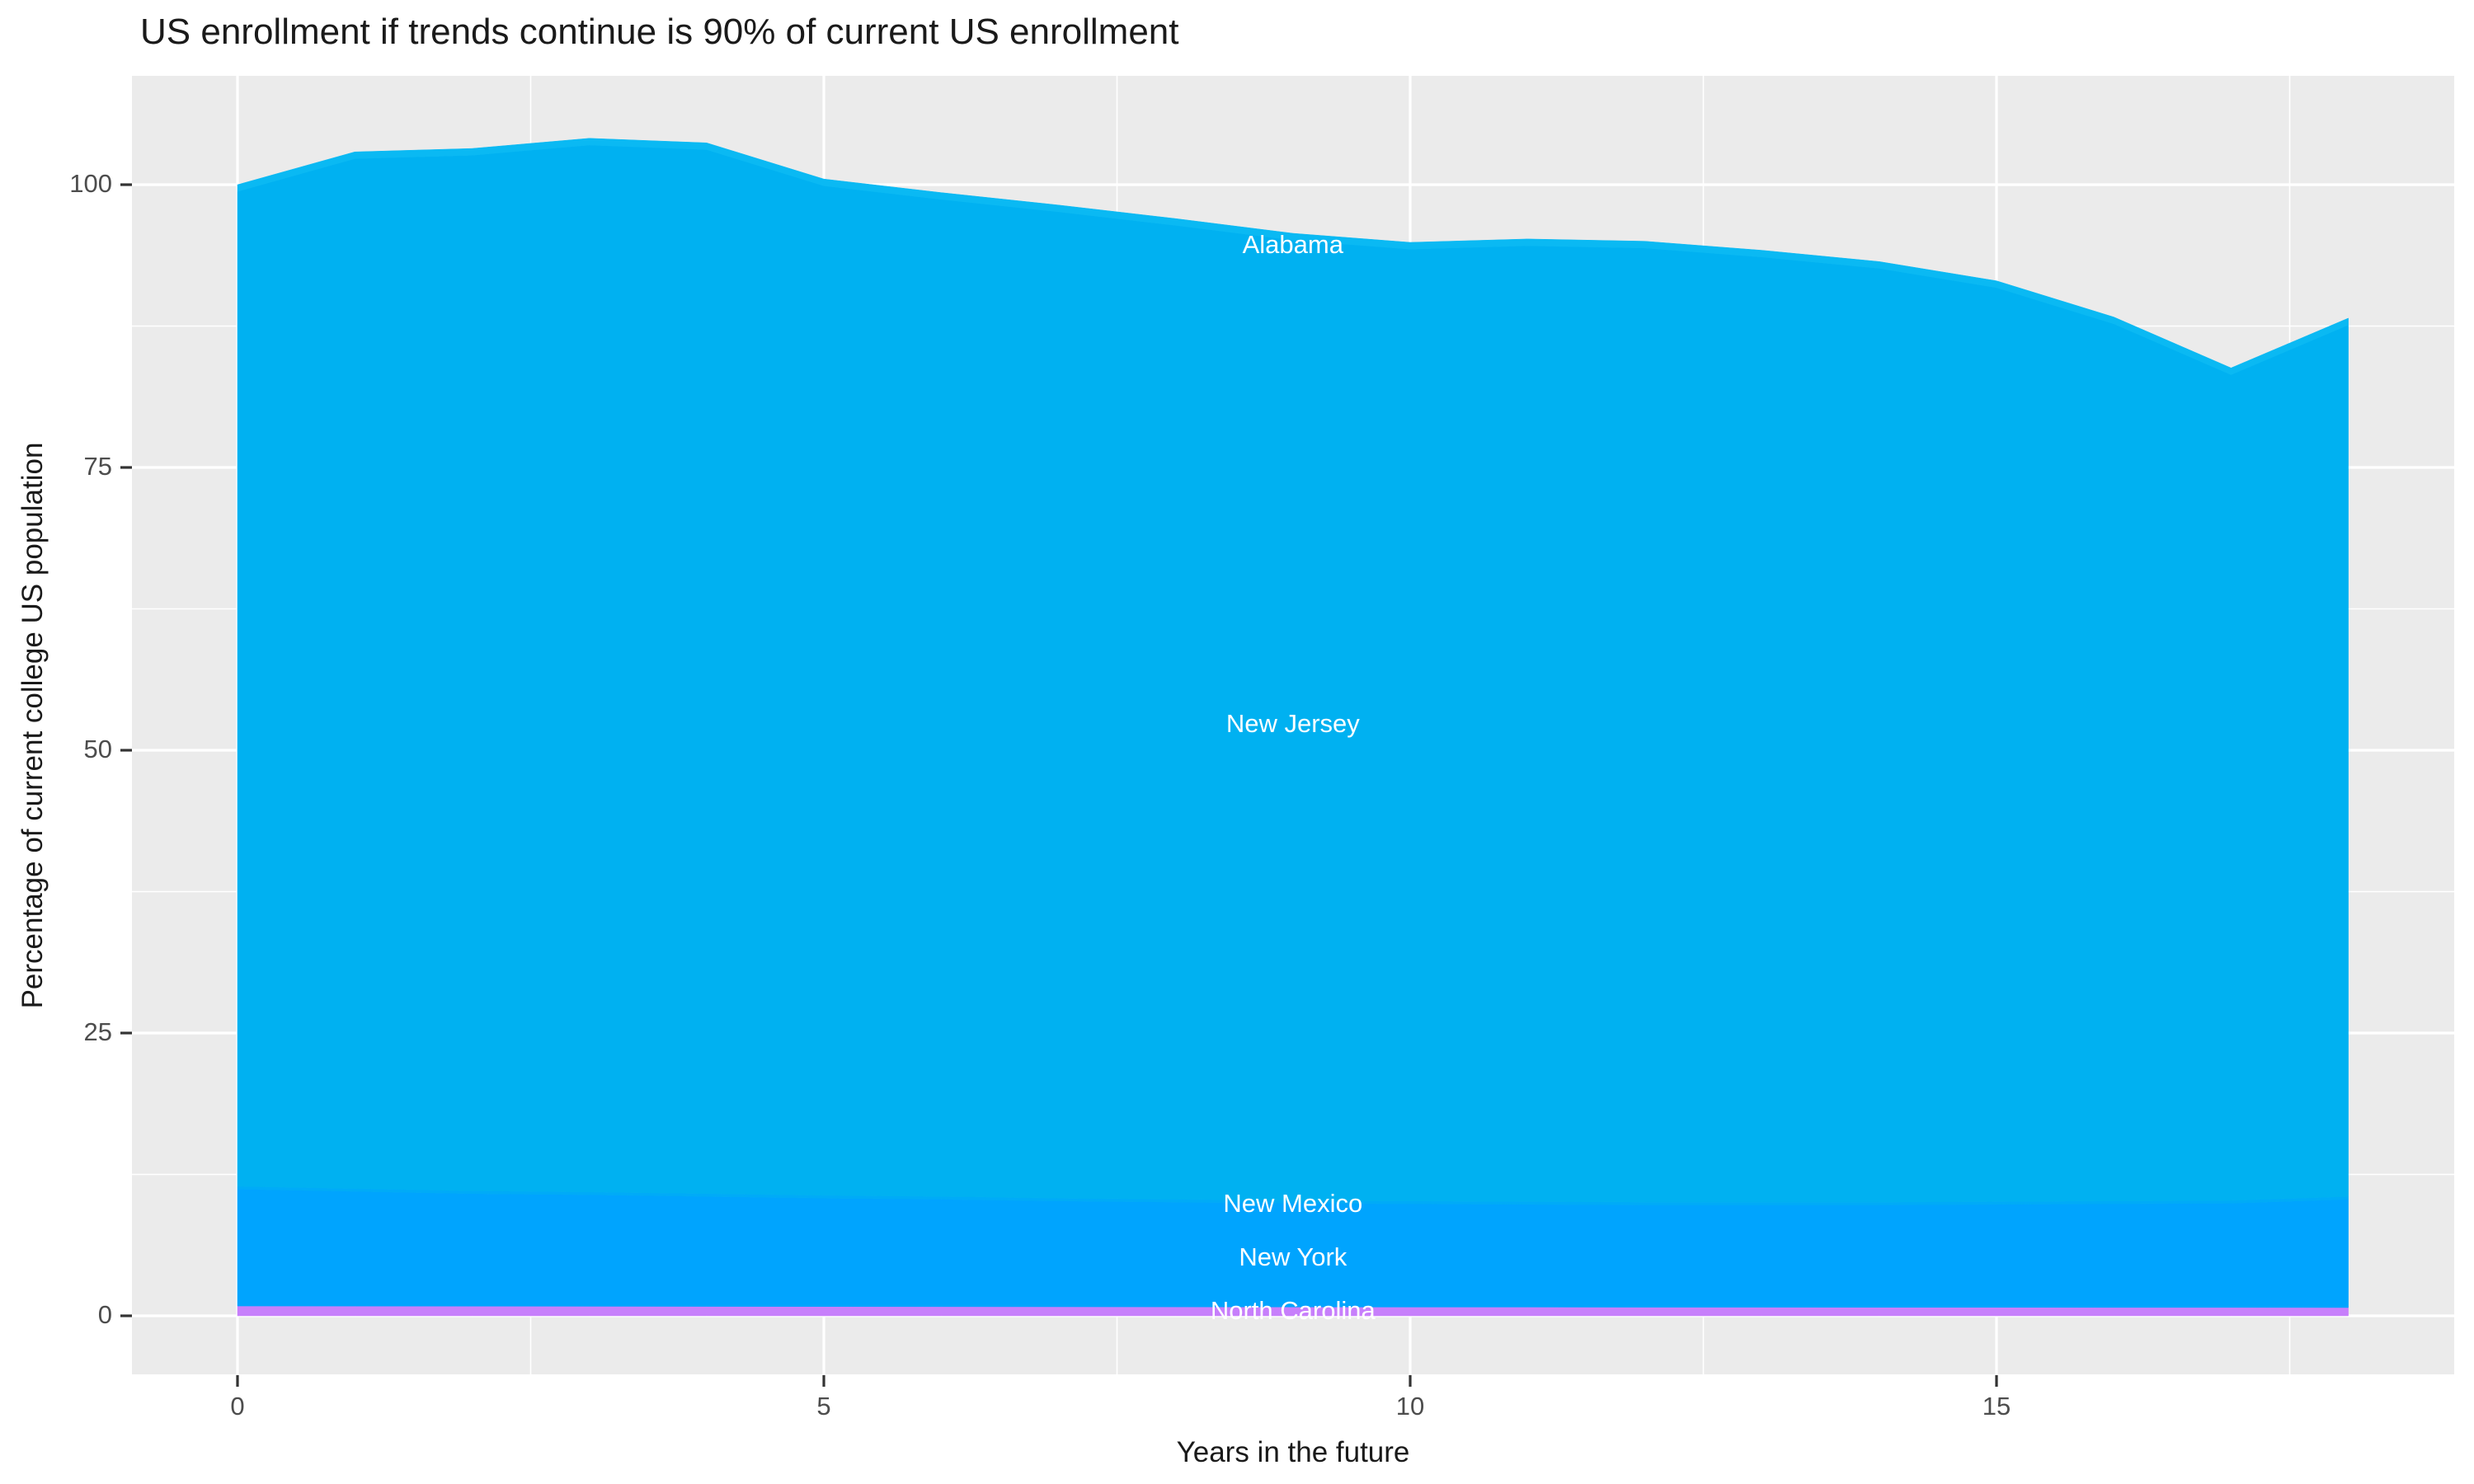  Describe the element at coordinates (97, 1031) in the screenshot. I see `y-tick-label-25: 25` at that location.